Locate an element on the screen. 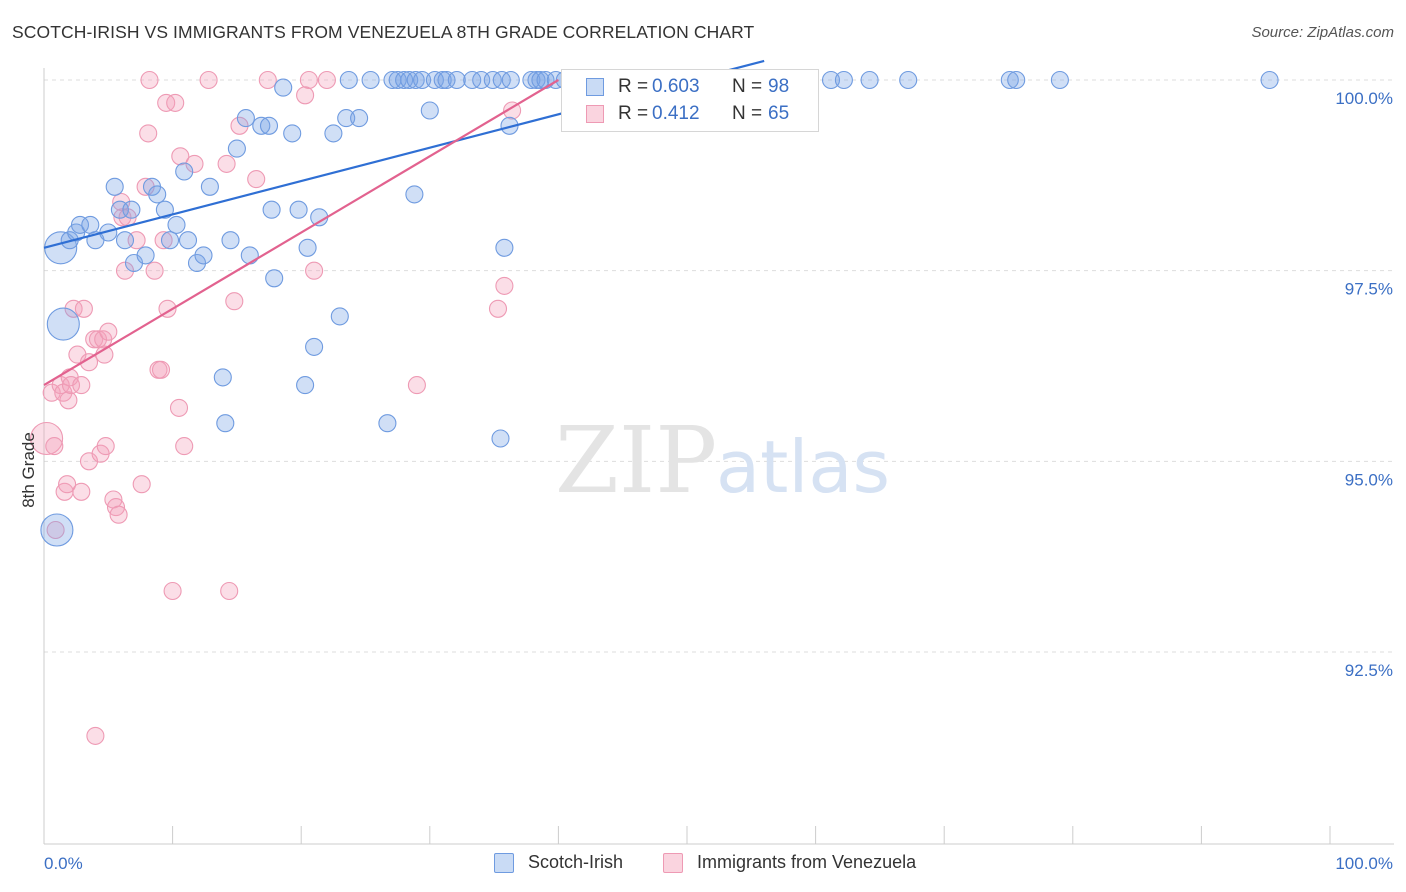  series-legend: Scotch-Irish Immigrants from Venezuela is located at coordinates (703, 864).